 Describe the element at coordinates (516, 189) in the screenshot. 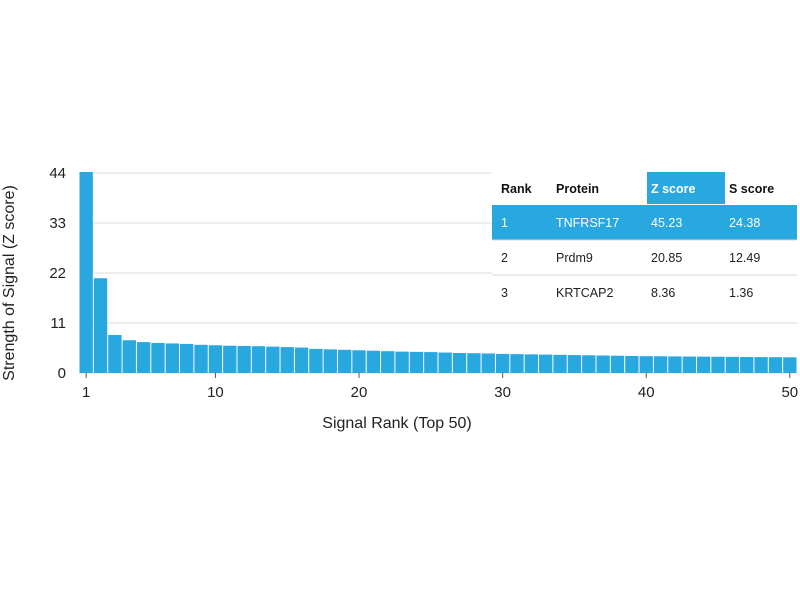

I see `table-header-rank: Rank` at that location.